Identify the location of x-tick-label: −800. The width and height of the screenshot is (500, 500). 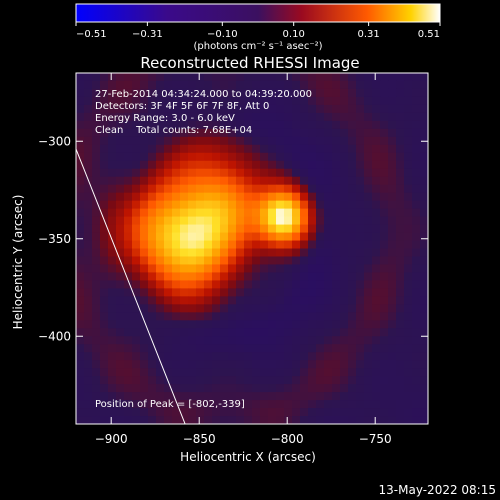
(287, 439).